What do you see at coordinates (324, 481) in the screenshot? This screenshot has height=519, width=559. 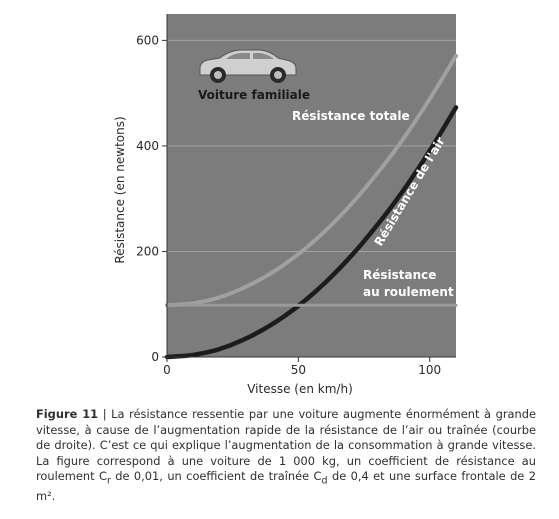 I see `caption-subscript-d: d` at bounding box center [324, 481].